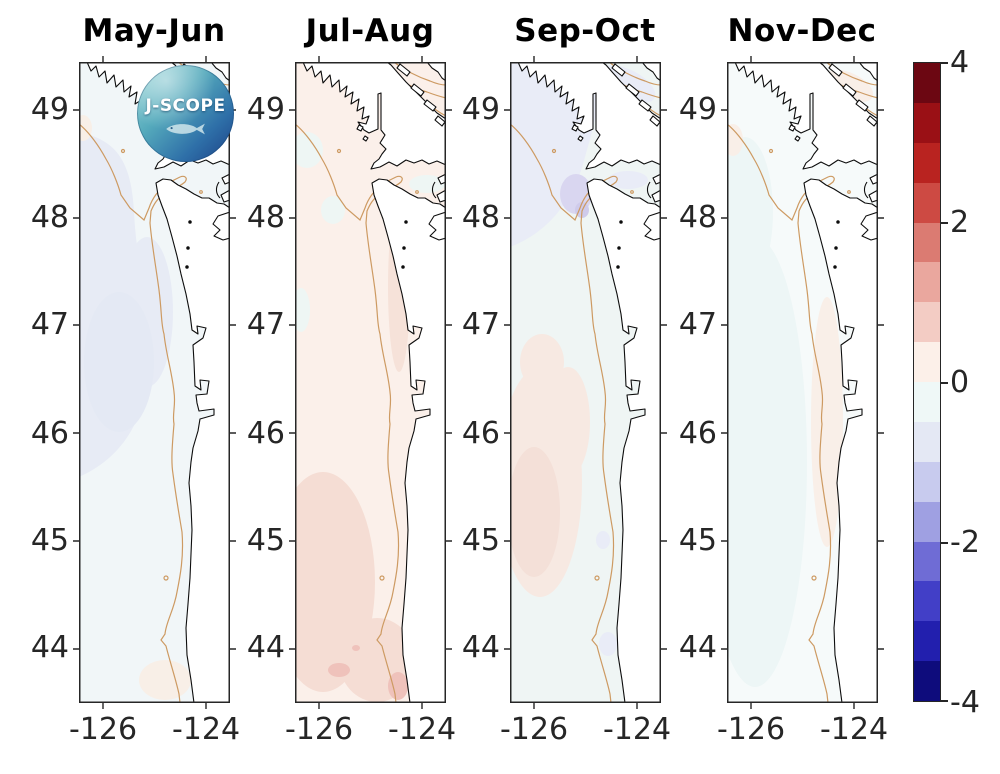 This screenshot has height=774, width=1000. Describe the element at coordinates (802, 31) in the screenshot. I see `panel-title-nov-dec: Nov-Dec` at that location.